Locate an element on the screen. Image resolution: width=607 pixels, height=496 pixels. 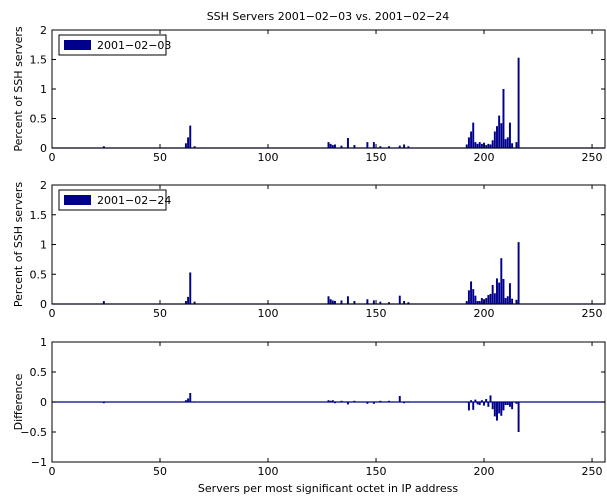
x-tick-label: 50 is located at coordinates (160, 313).